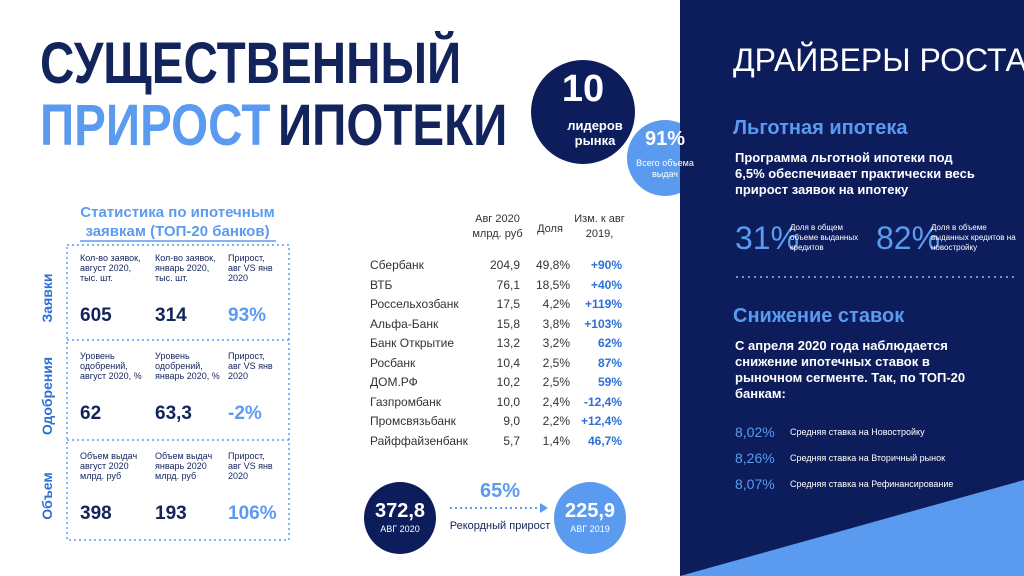  I want to click on stat-value: 106%, so click(252, 513).